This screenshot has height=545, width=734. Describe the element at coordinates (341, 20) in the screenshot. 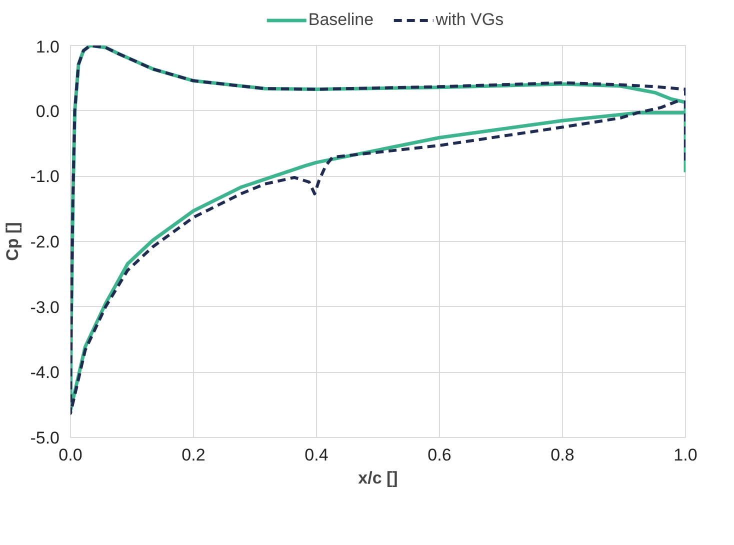

I see `legend-label: Baseline` at that location.